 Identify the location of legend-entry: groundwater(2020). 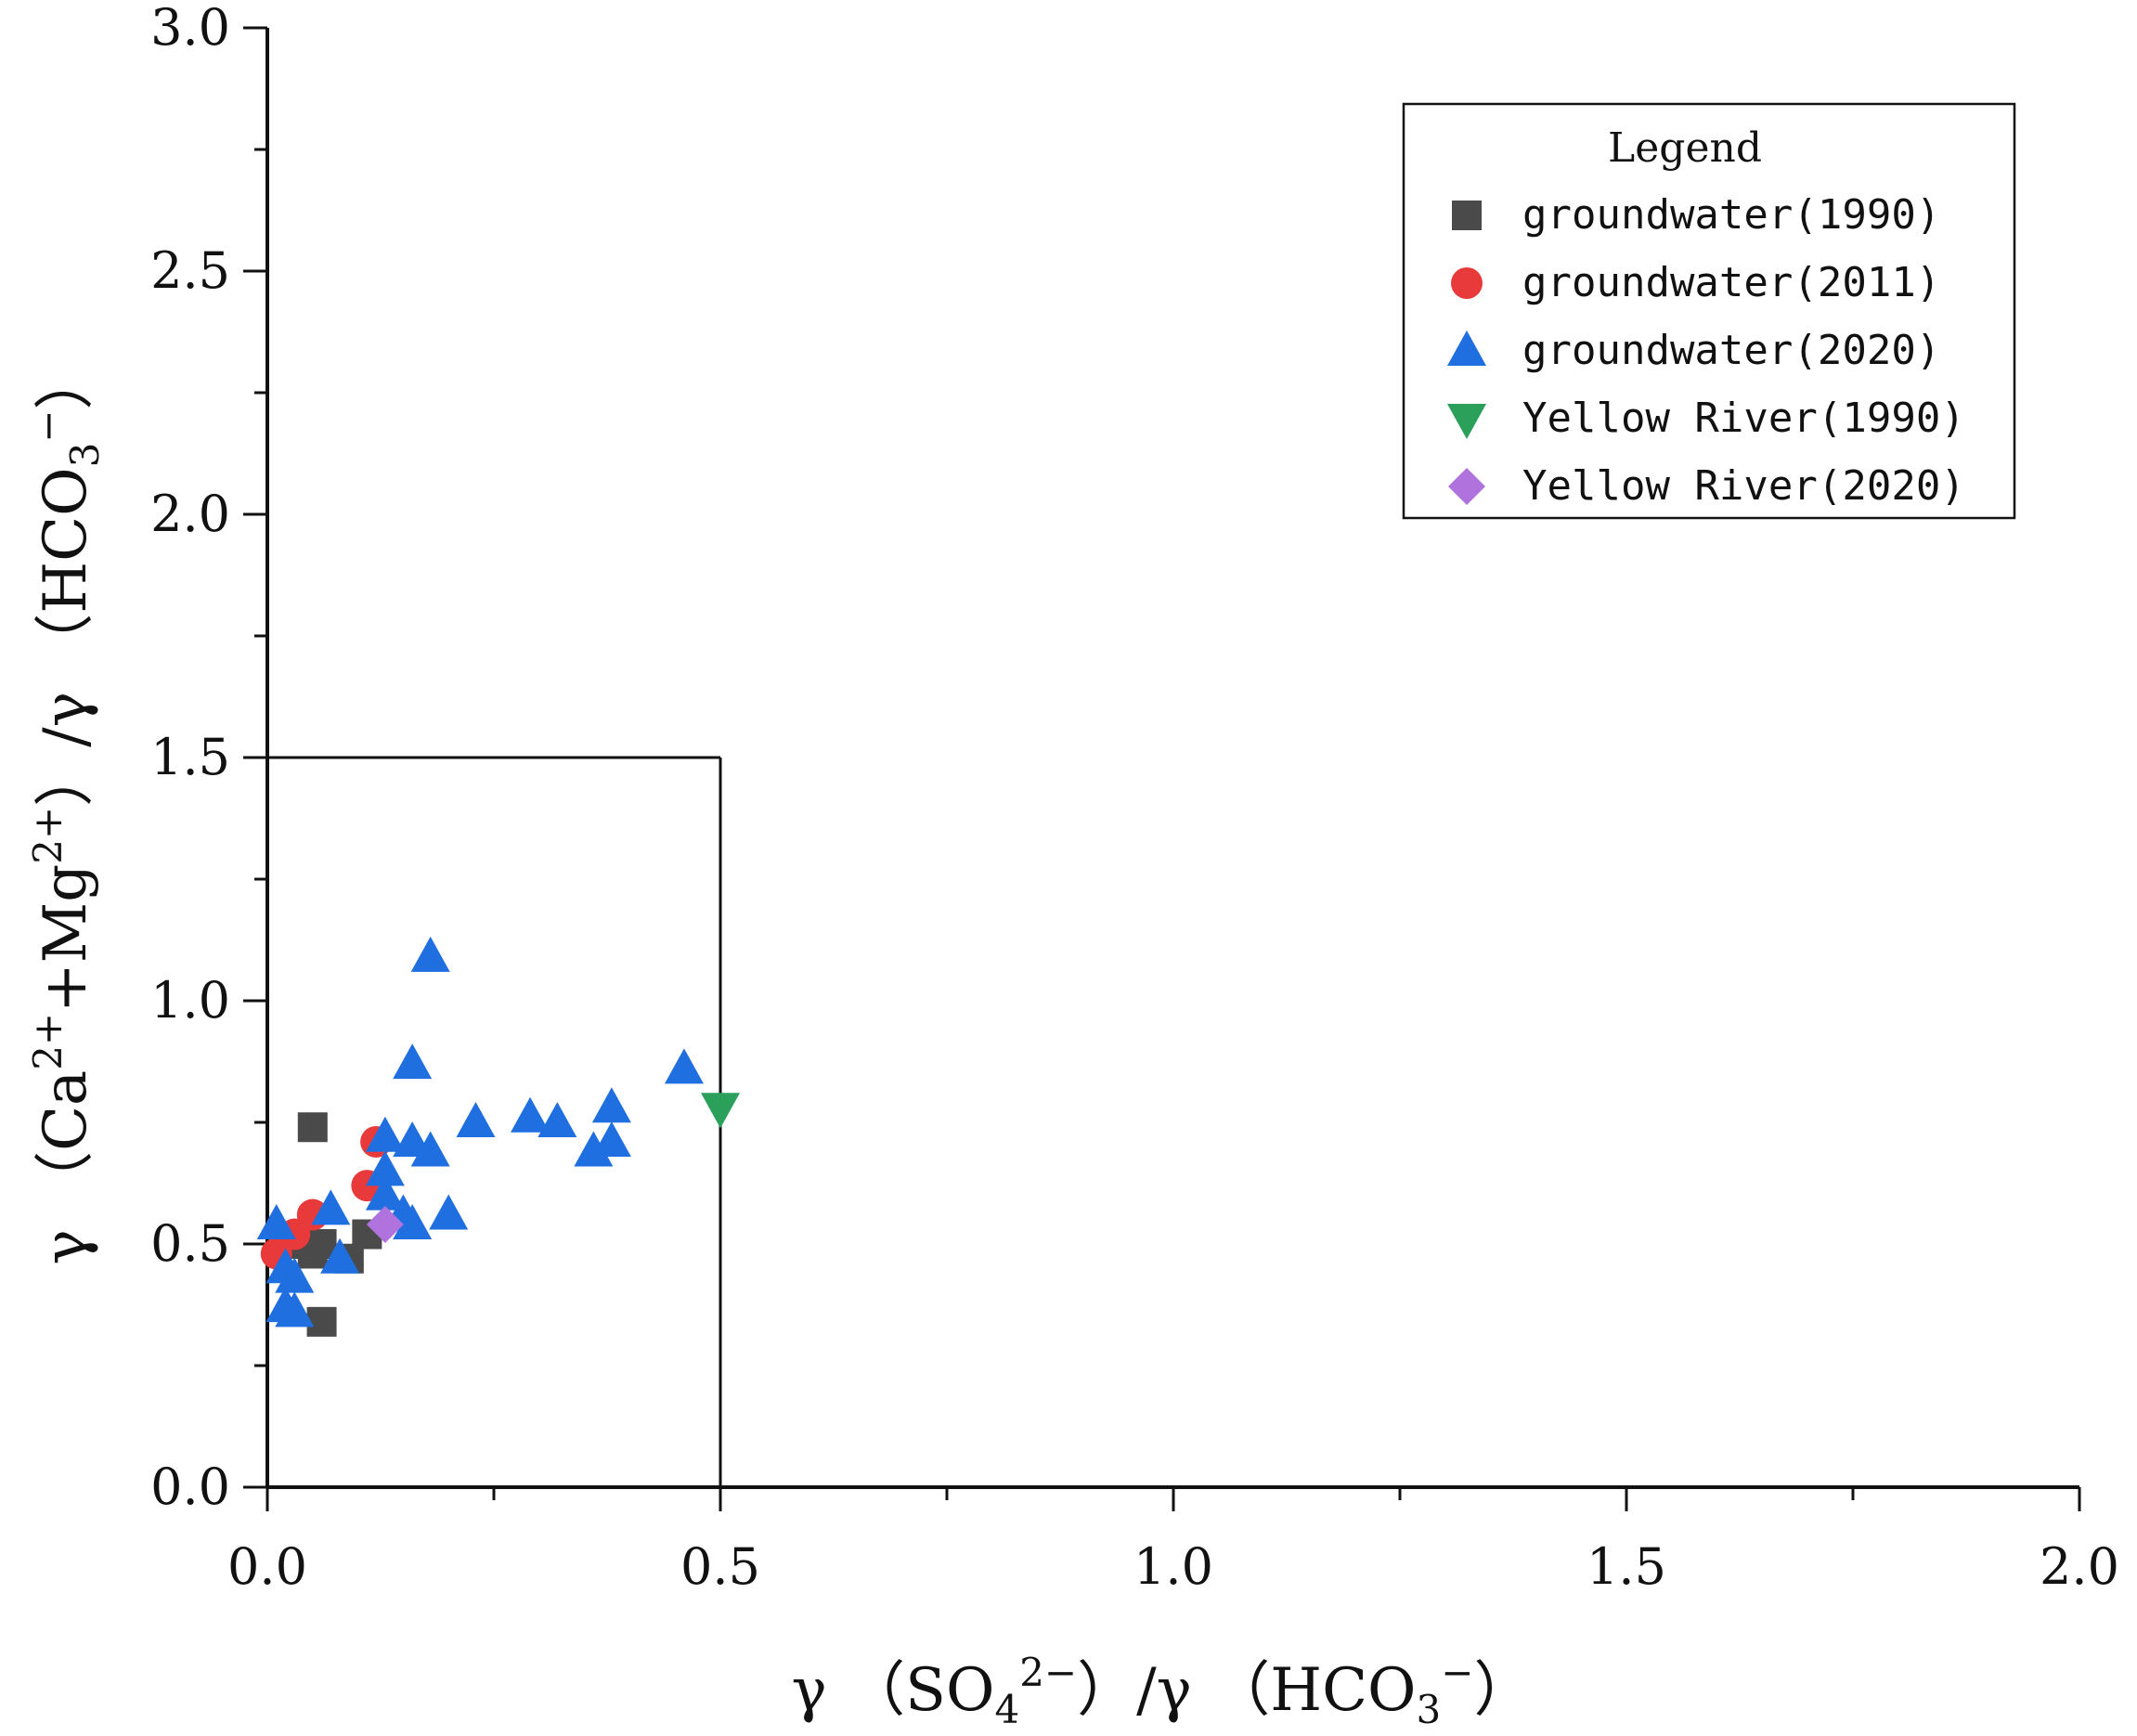
(1731, 350).